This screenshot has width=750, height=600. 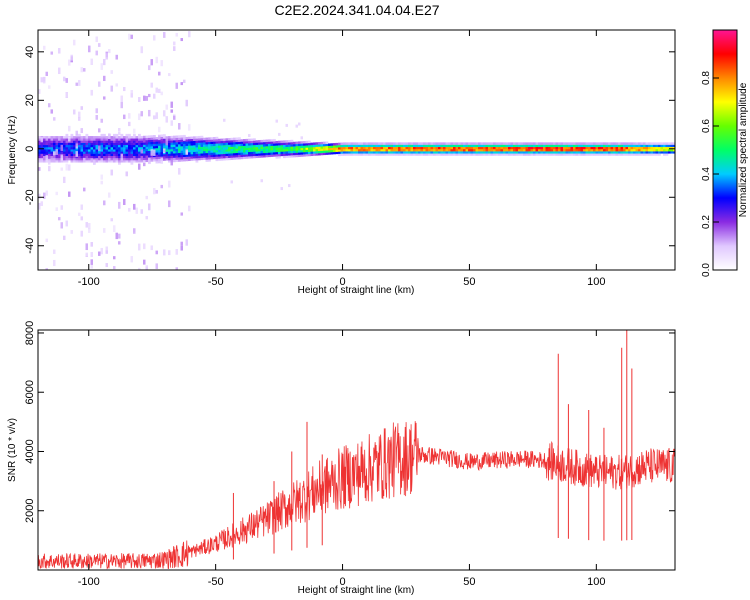 I want to click on spectrogram-y-label: Frequency (Hz), so click(x=12, y=150).